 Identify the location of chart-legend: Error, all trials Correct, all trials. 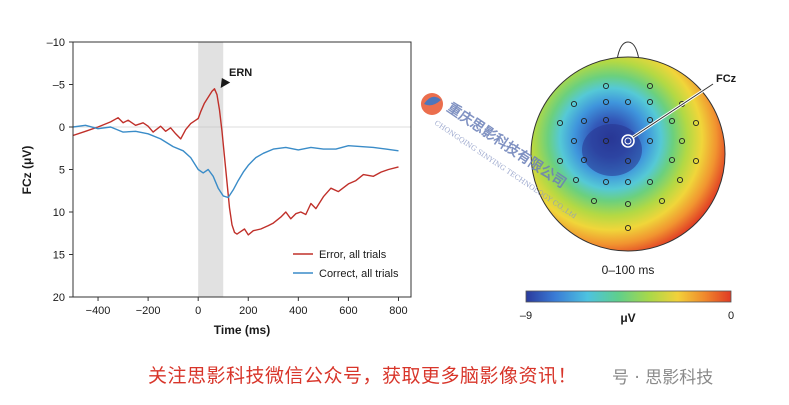
(346, 264).